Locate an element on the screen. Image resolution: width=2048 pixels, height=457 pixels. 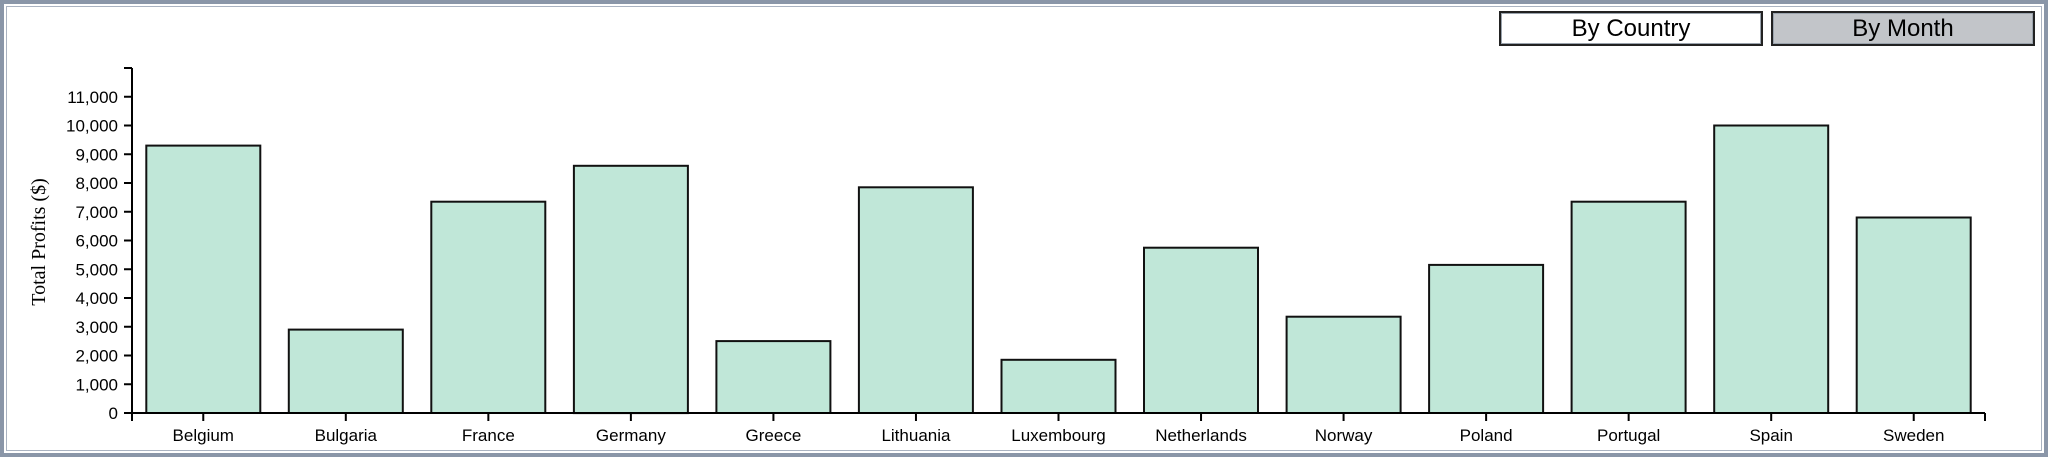
y-tick-label: 3,000 is located at coordinates (96, 327).